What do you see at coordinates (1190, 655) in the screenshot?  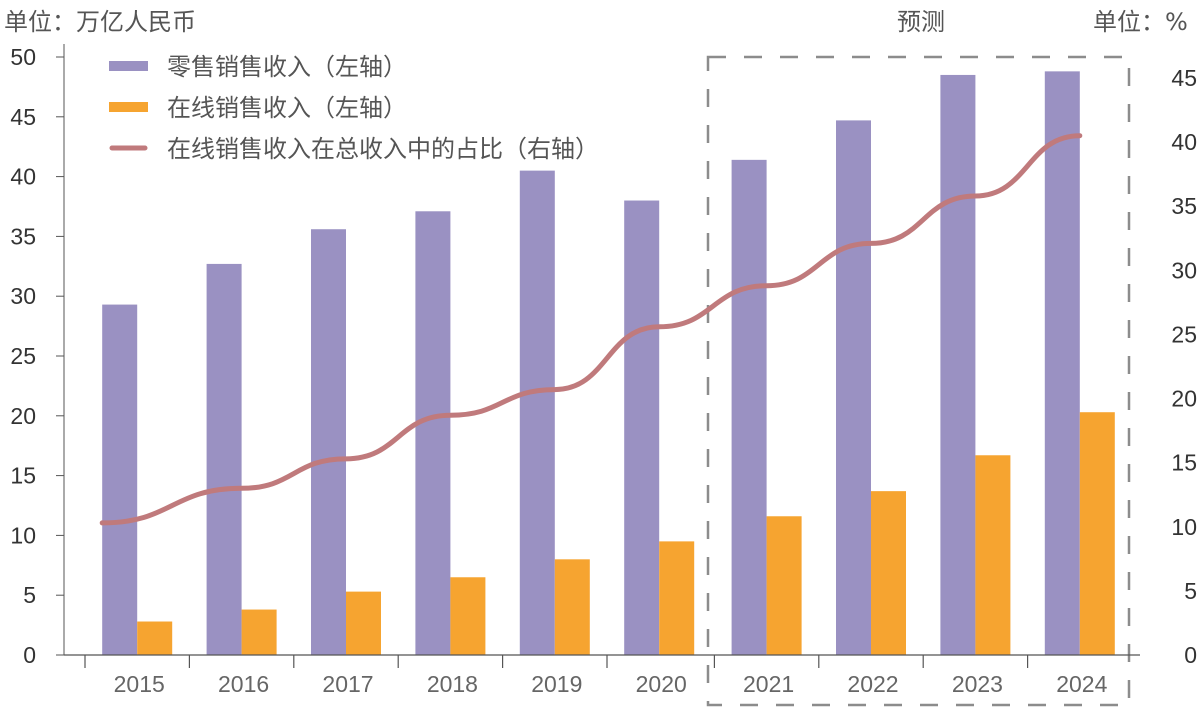 I see `right-axis-tick-label: 0` at bounding box center [1190, 655].